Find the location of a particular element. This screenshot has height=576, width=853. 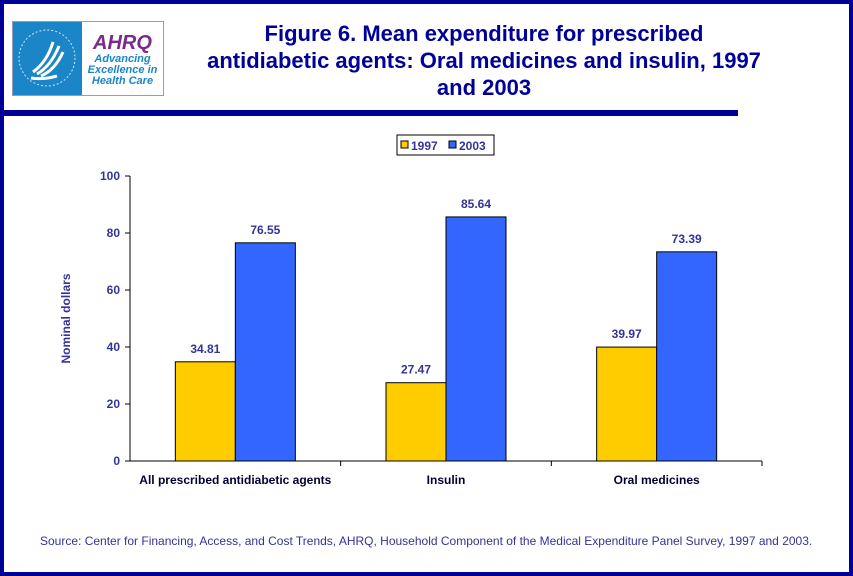

legend-label: 2003 is located at coordinates (472, 146).